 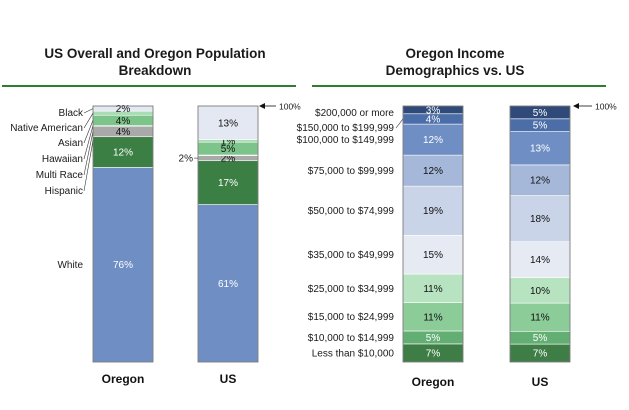 What do you see at coordinates (399, 123) in the screenshot?
I see `leader-line-150k` at bounding box center [399, 123].